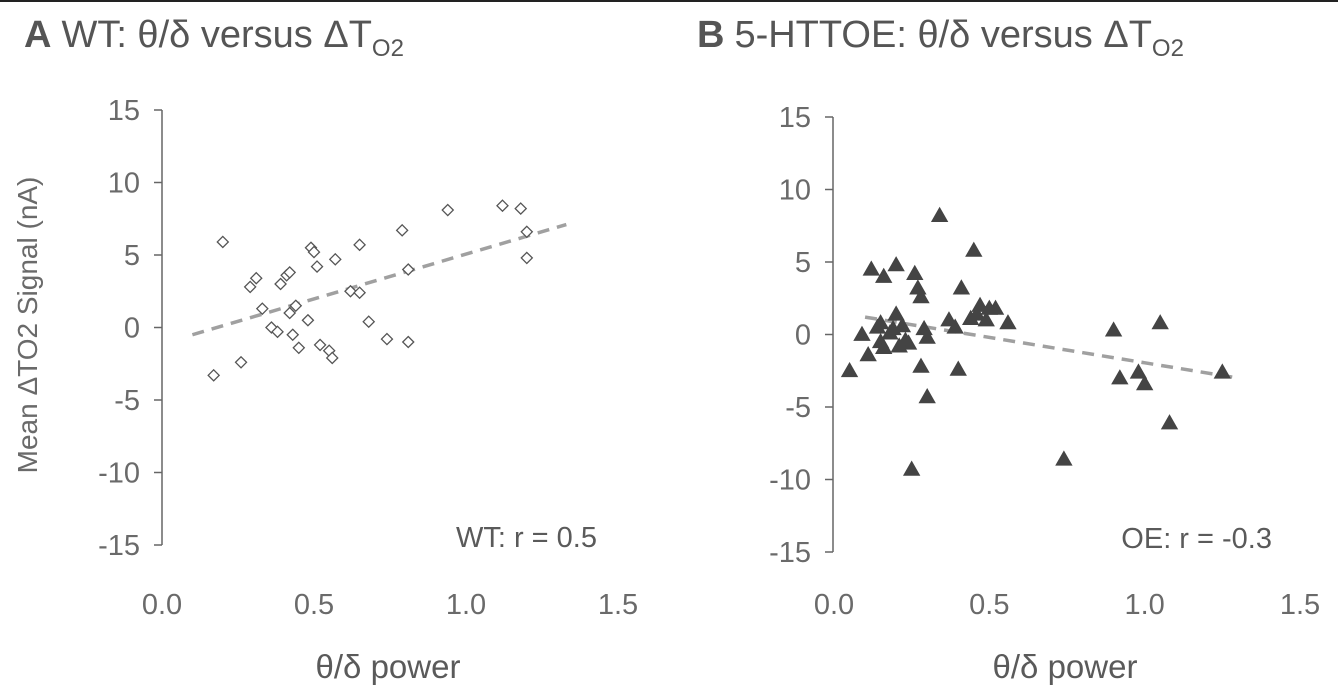 This screenshot has width=1338, height=693. What do you see at coordinates (387, 48) in the screenshot?
I see `panel-a-title-subscript: O2` at bounding box center [387, 48].